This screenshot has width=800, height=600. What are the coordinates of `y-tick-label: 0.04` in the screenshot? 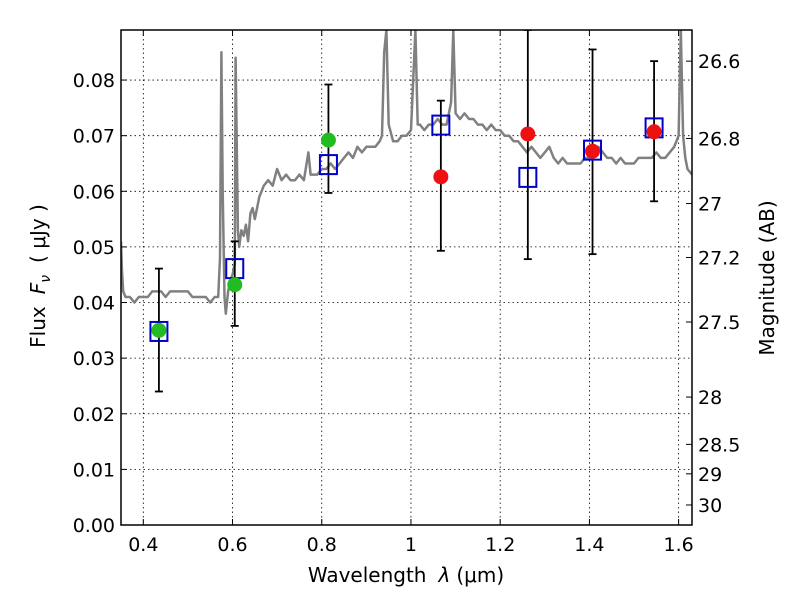 It's located at (94, 304).